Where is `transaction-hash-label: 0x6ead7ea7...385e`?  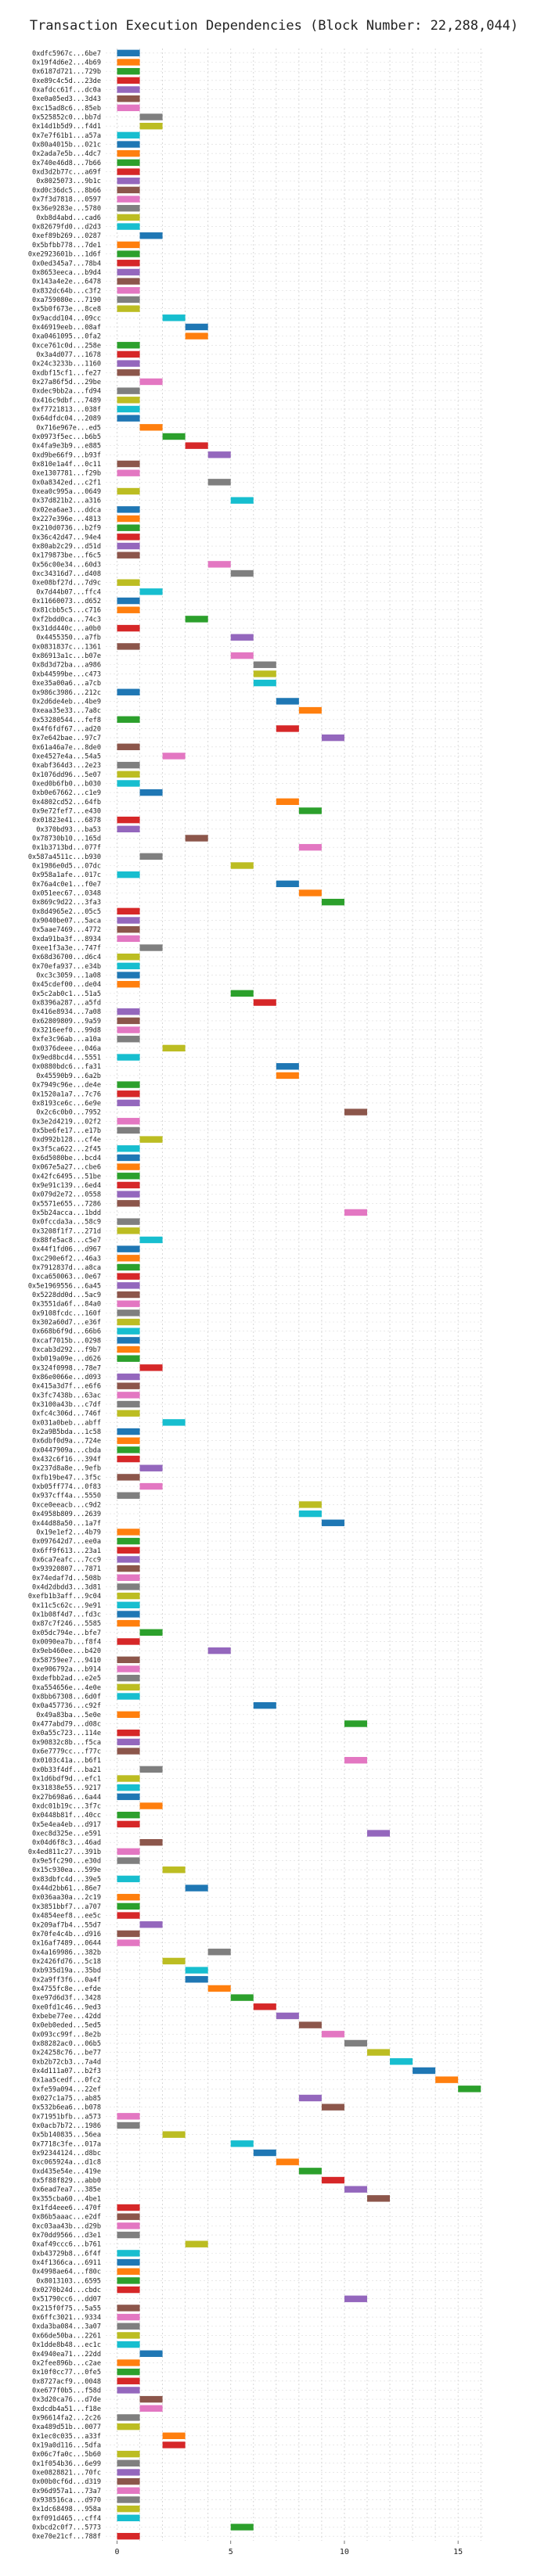 transaction-hash-label: 0x6ead7ea7...385e is located at coordinates (66, 2190).